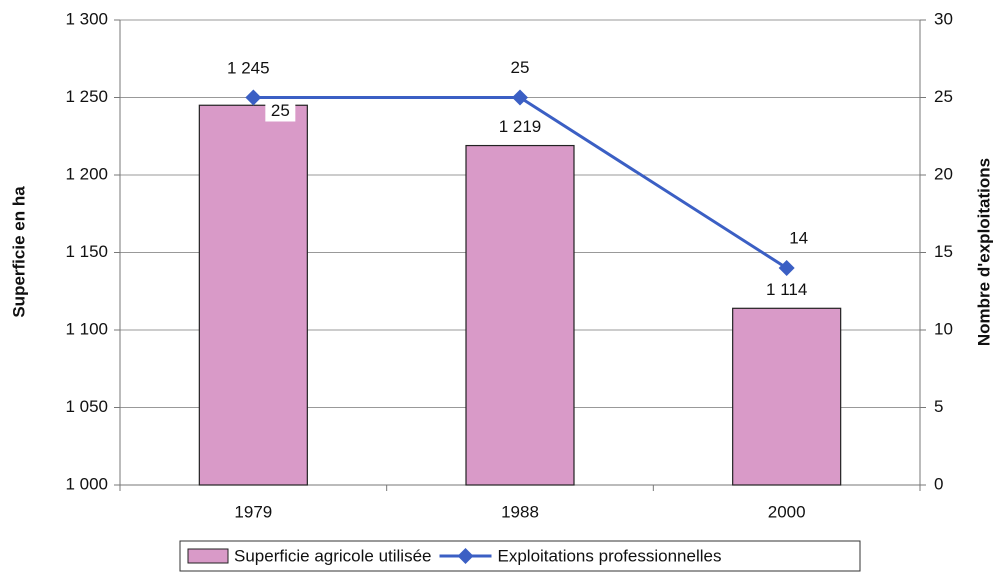 Image resolution: width=996 pixels, height=585 pixels. What do you see at coordinates (520, 126) in the screenshot?
I see `bar-value-label: 1 219` at bounding box center [520, 126].